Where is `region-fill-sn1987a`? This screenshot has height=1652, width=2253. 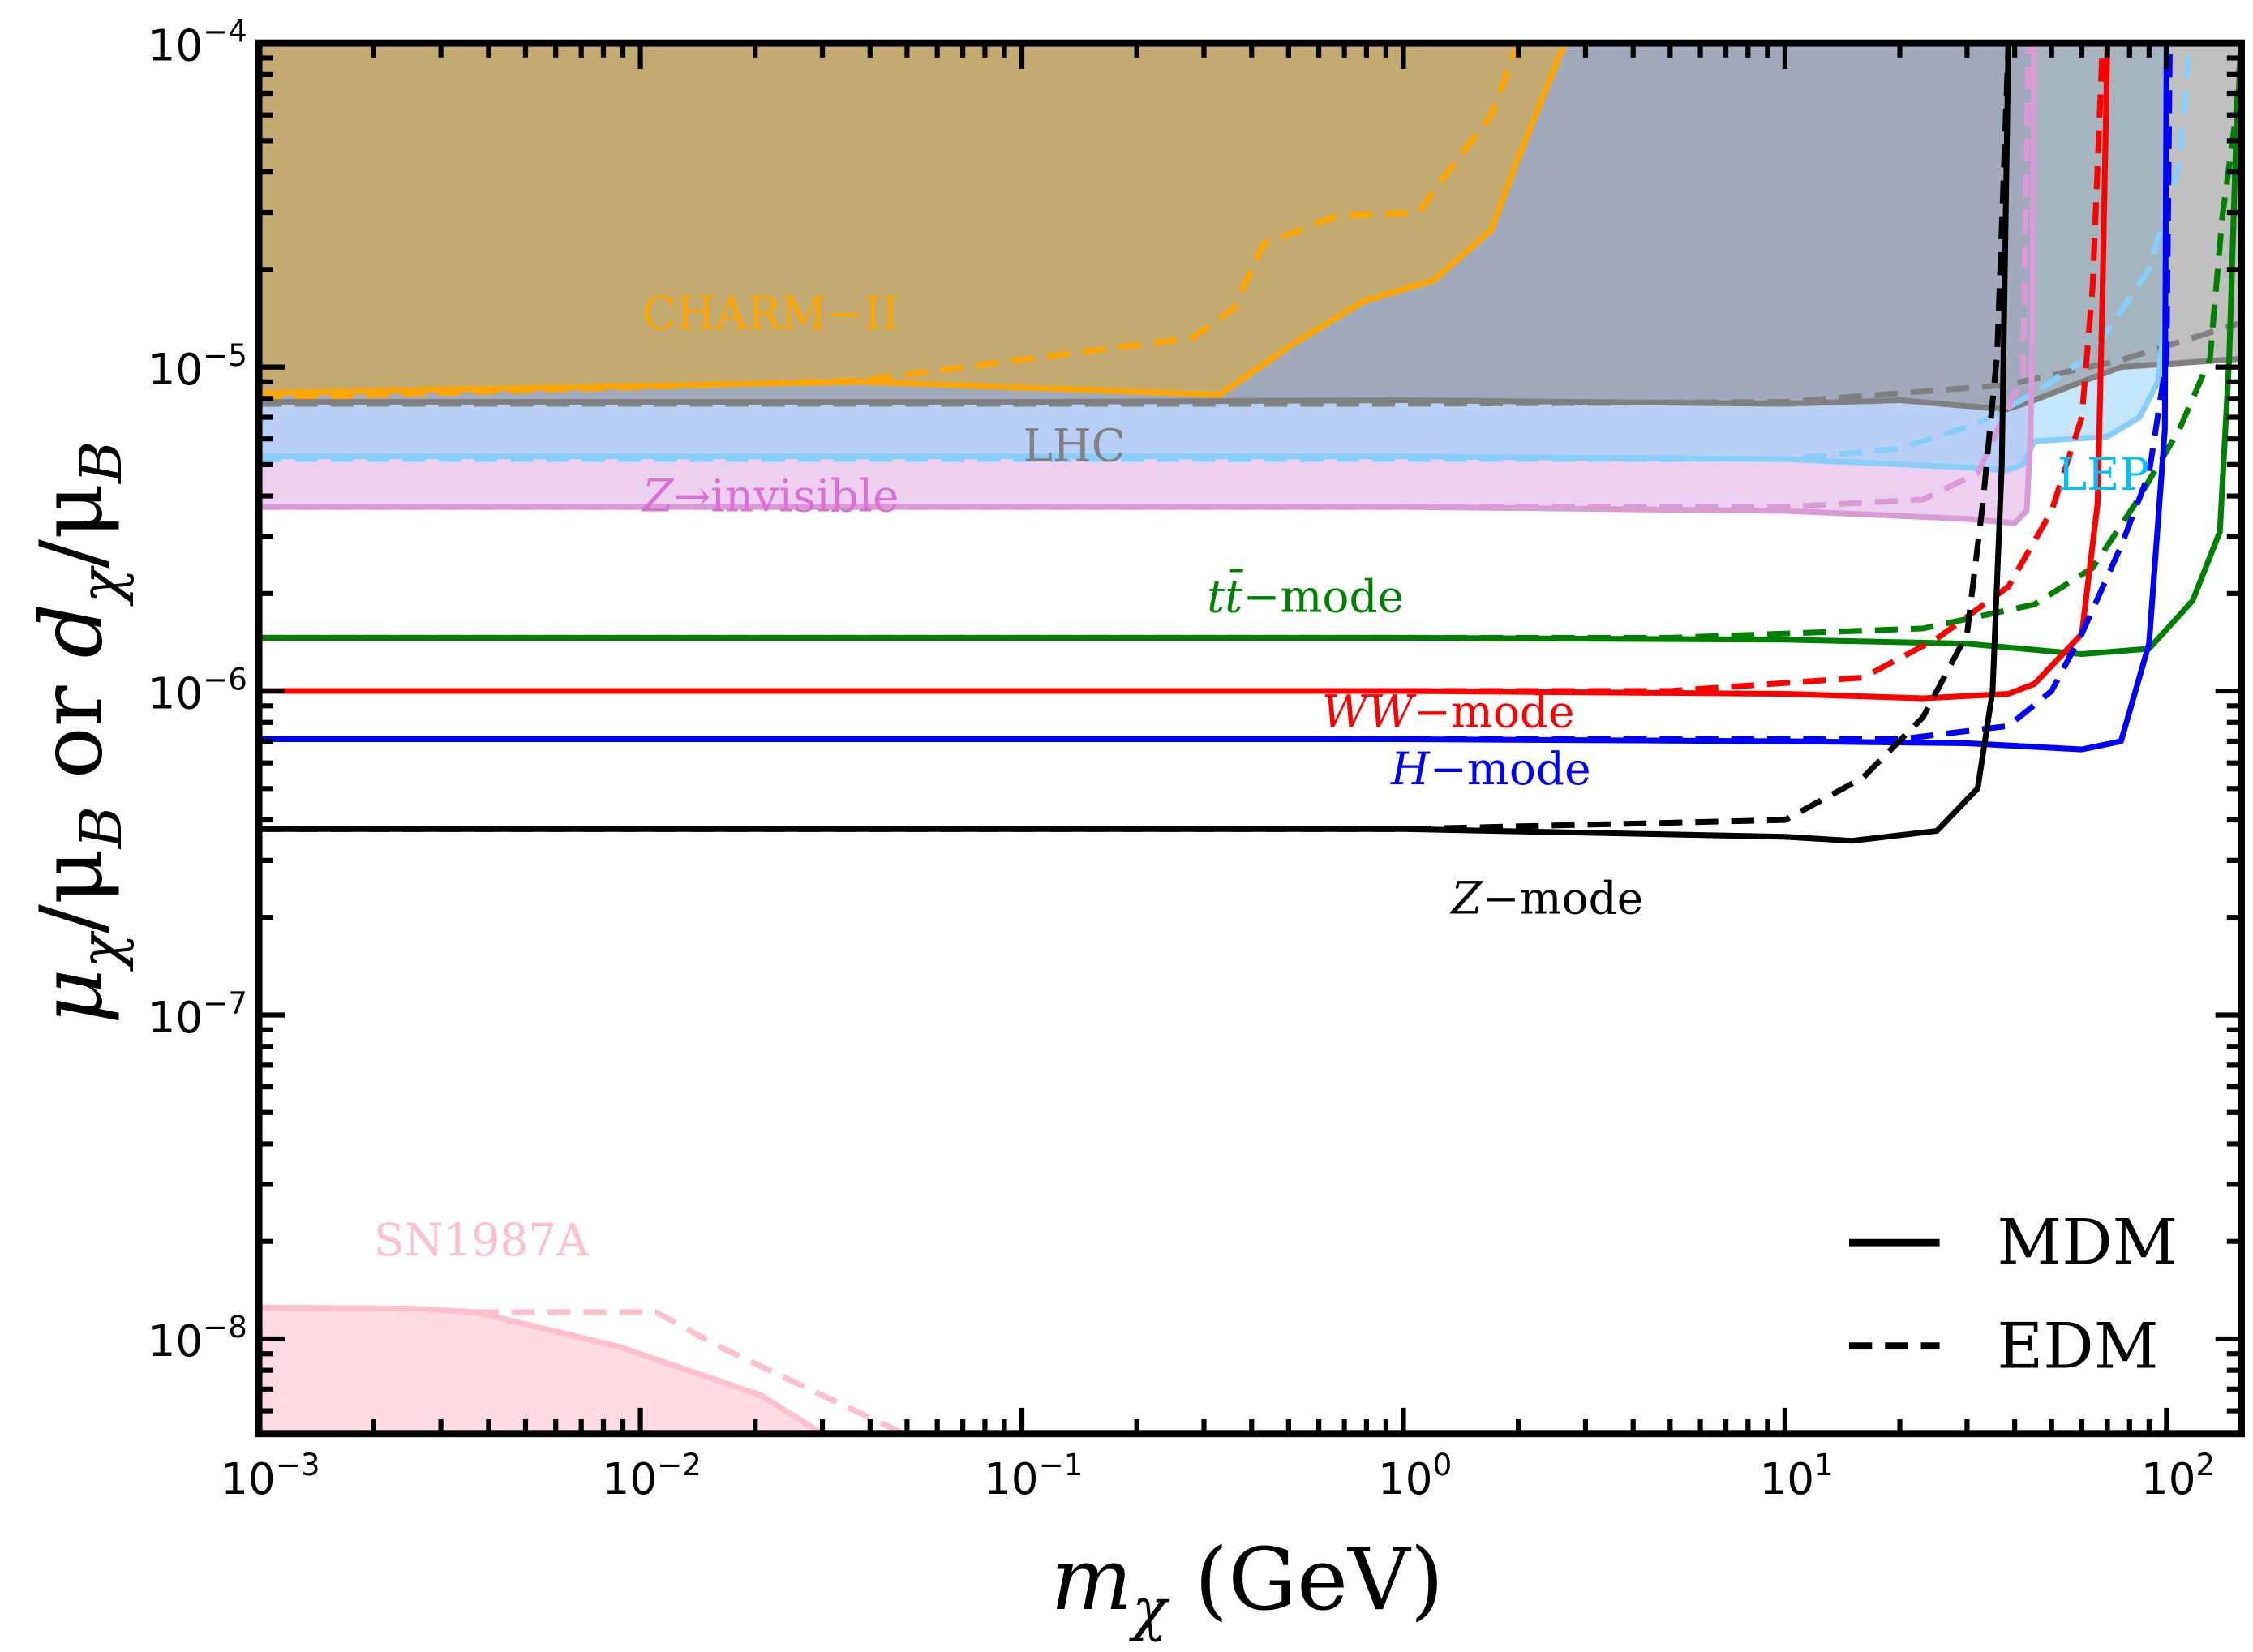 region-fill-sn1987a is located at coordinates (541, 1370).